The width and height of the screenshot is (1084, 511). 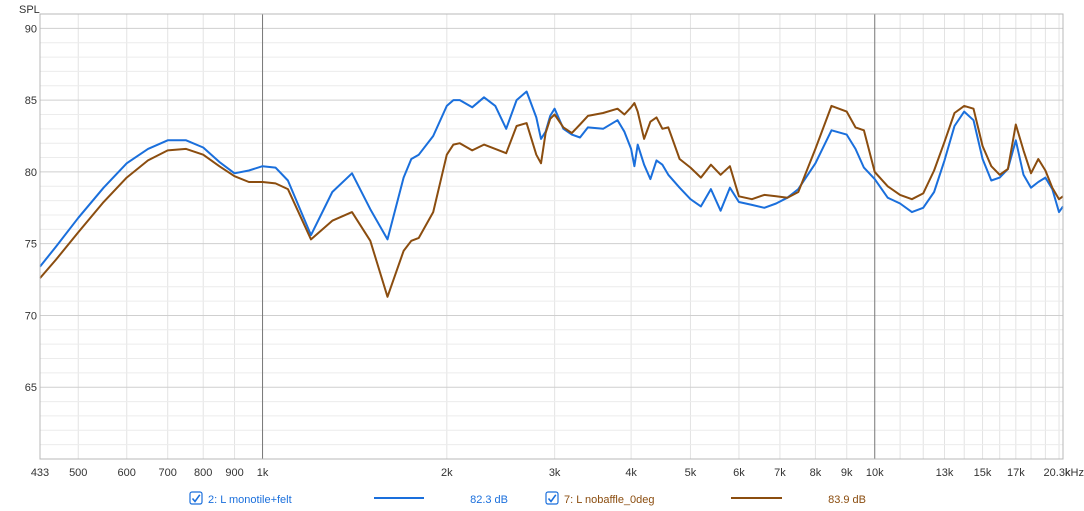 I want to click on y-tick-label: 65, so click(x=31, y=388).